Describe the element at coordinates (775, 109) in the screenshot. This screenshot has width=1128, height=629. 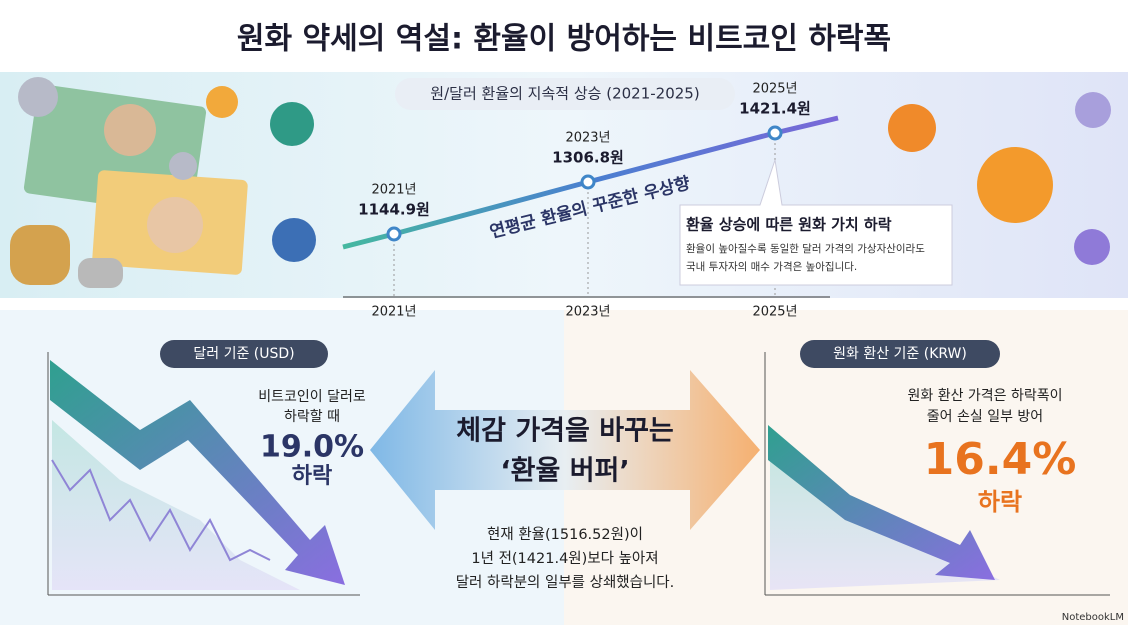
I see `point-value: 1421.4원` at that location.